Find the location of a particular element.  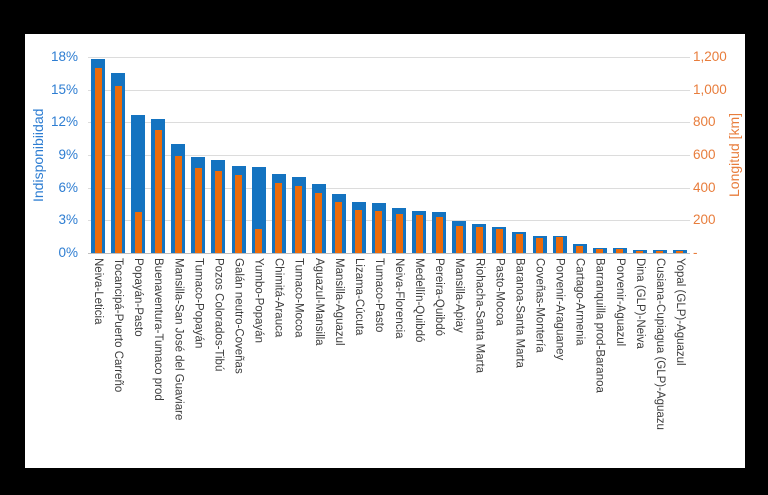

category-label: Tumaco-Mocoa is located at coordinates (298, 298).